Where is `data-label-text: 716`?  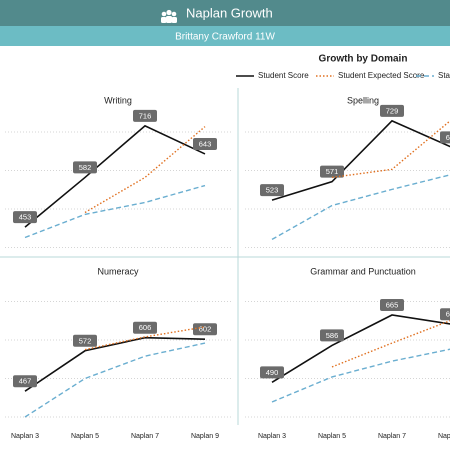
data-label-text: 716 is located at coordinates (145, 115).